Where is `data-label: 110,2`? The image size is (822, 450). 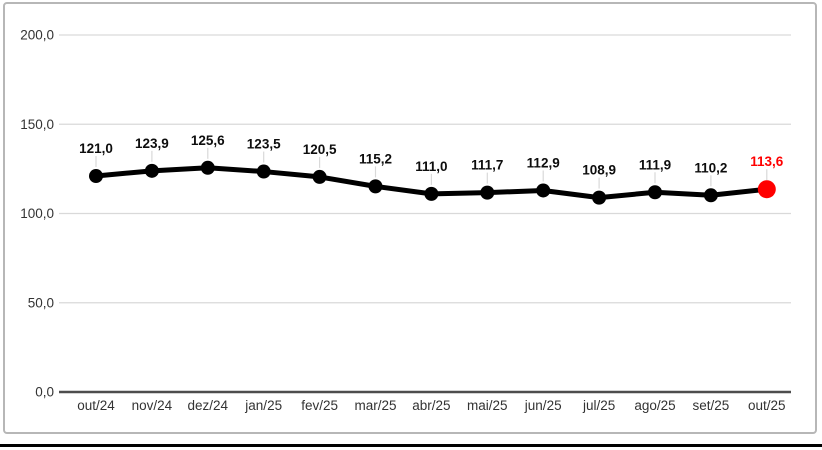
data-label: 110,2 is located at coordinates (710, 167).